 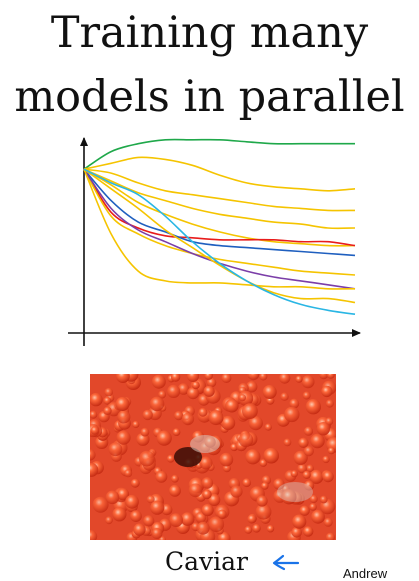 I want to click on image-caption: Caviar, so click(x=207, y=561).